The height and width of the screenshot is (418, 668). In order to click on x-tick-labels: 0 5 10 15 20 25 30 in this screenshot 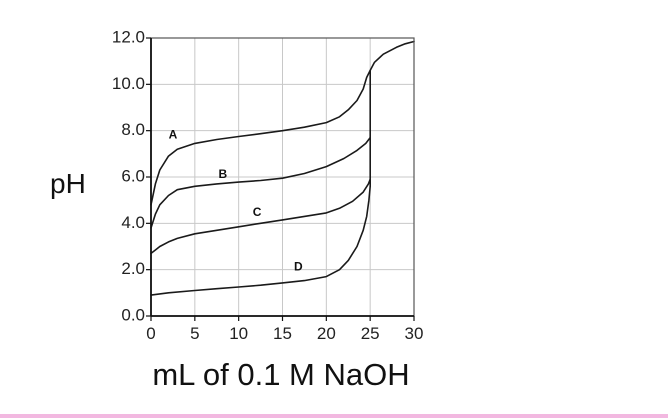, I will do `click(284, 333)`.